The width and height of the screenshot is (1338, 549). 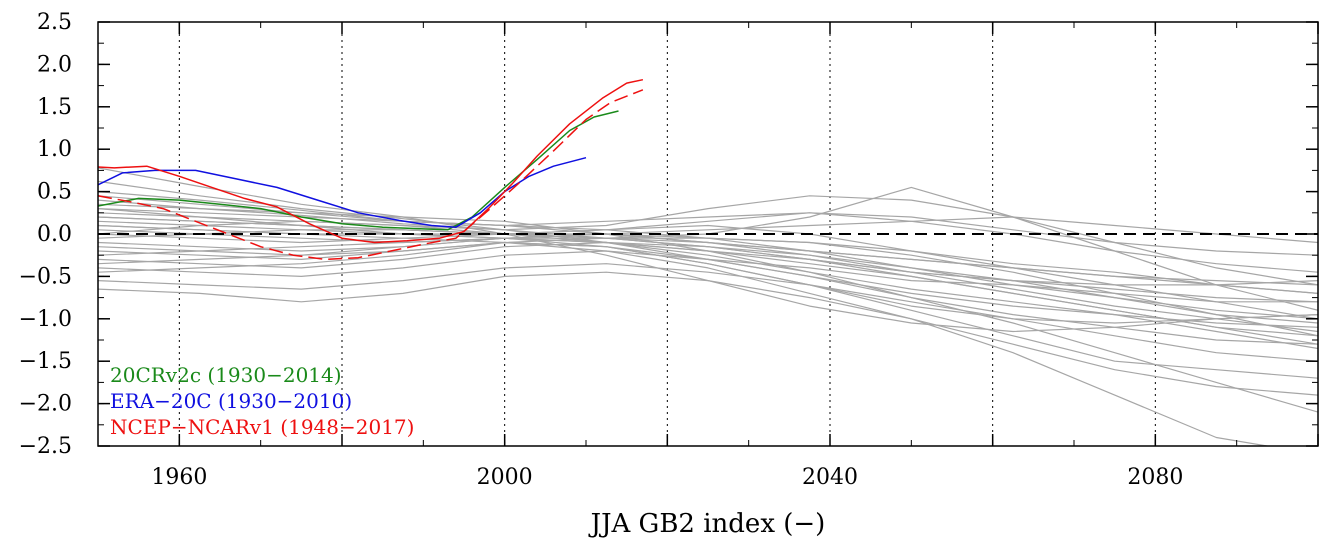 I want to click on y-tick-label: −0.5, so click(x=45, y=276).